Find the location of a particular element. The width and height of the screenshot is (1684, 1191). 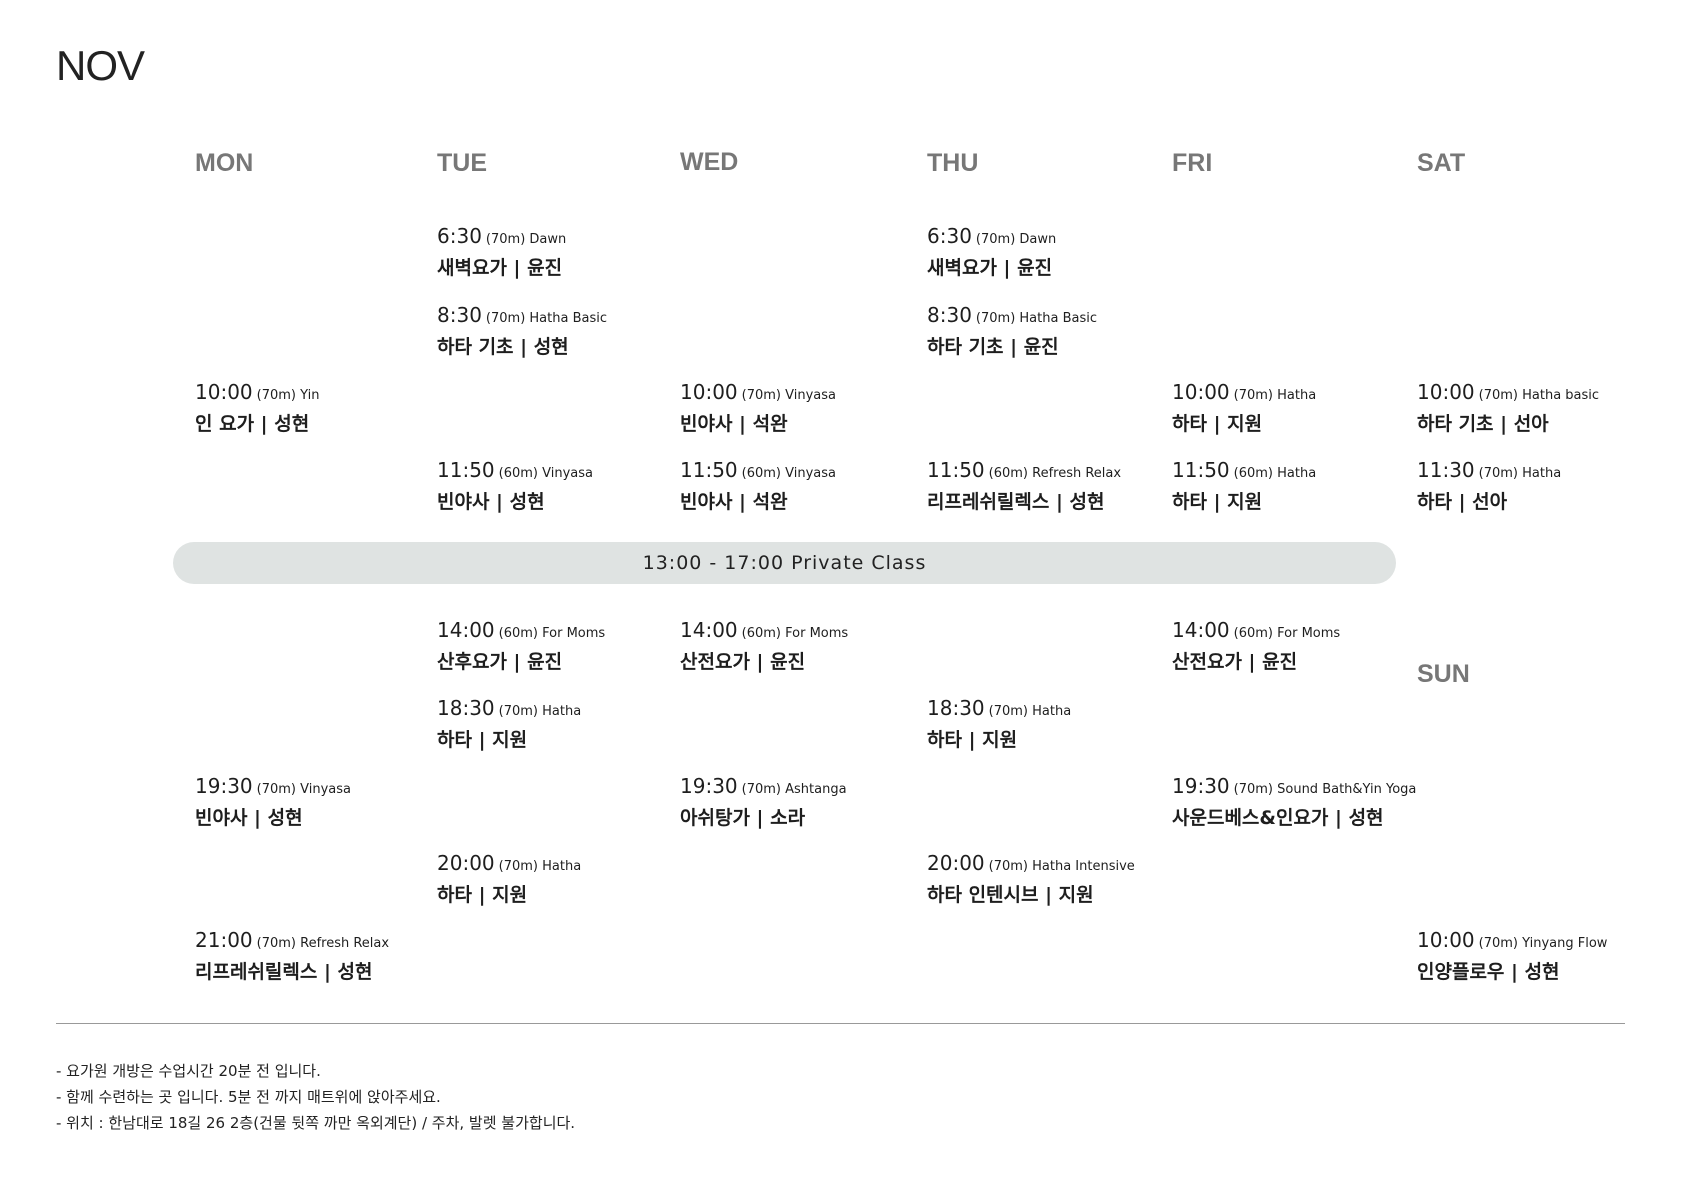

class-entry: 8:30 (70m) Hatha Basic 하타 기초 | 성현 is located at coordinates (522, 332).